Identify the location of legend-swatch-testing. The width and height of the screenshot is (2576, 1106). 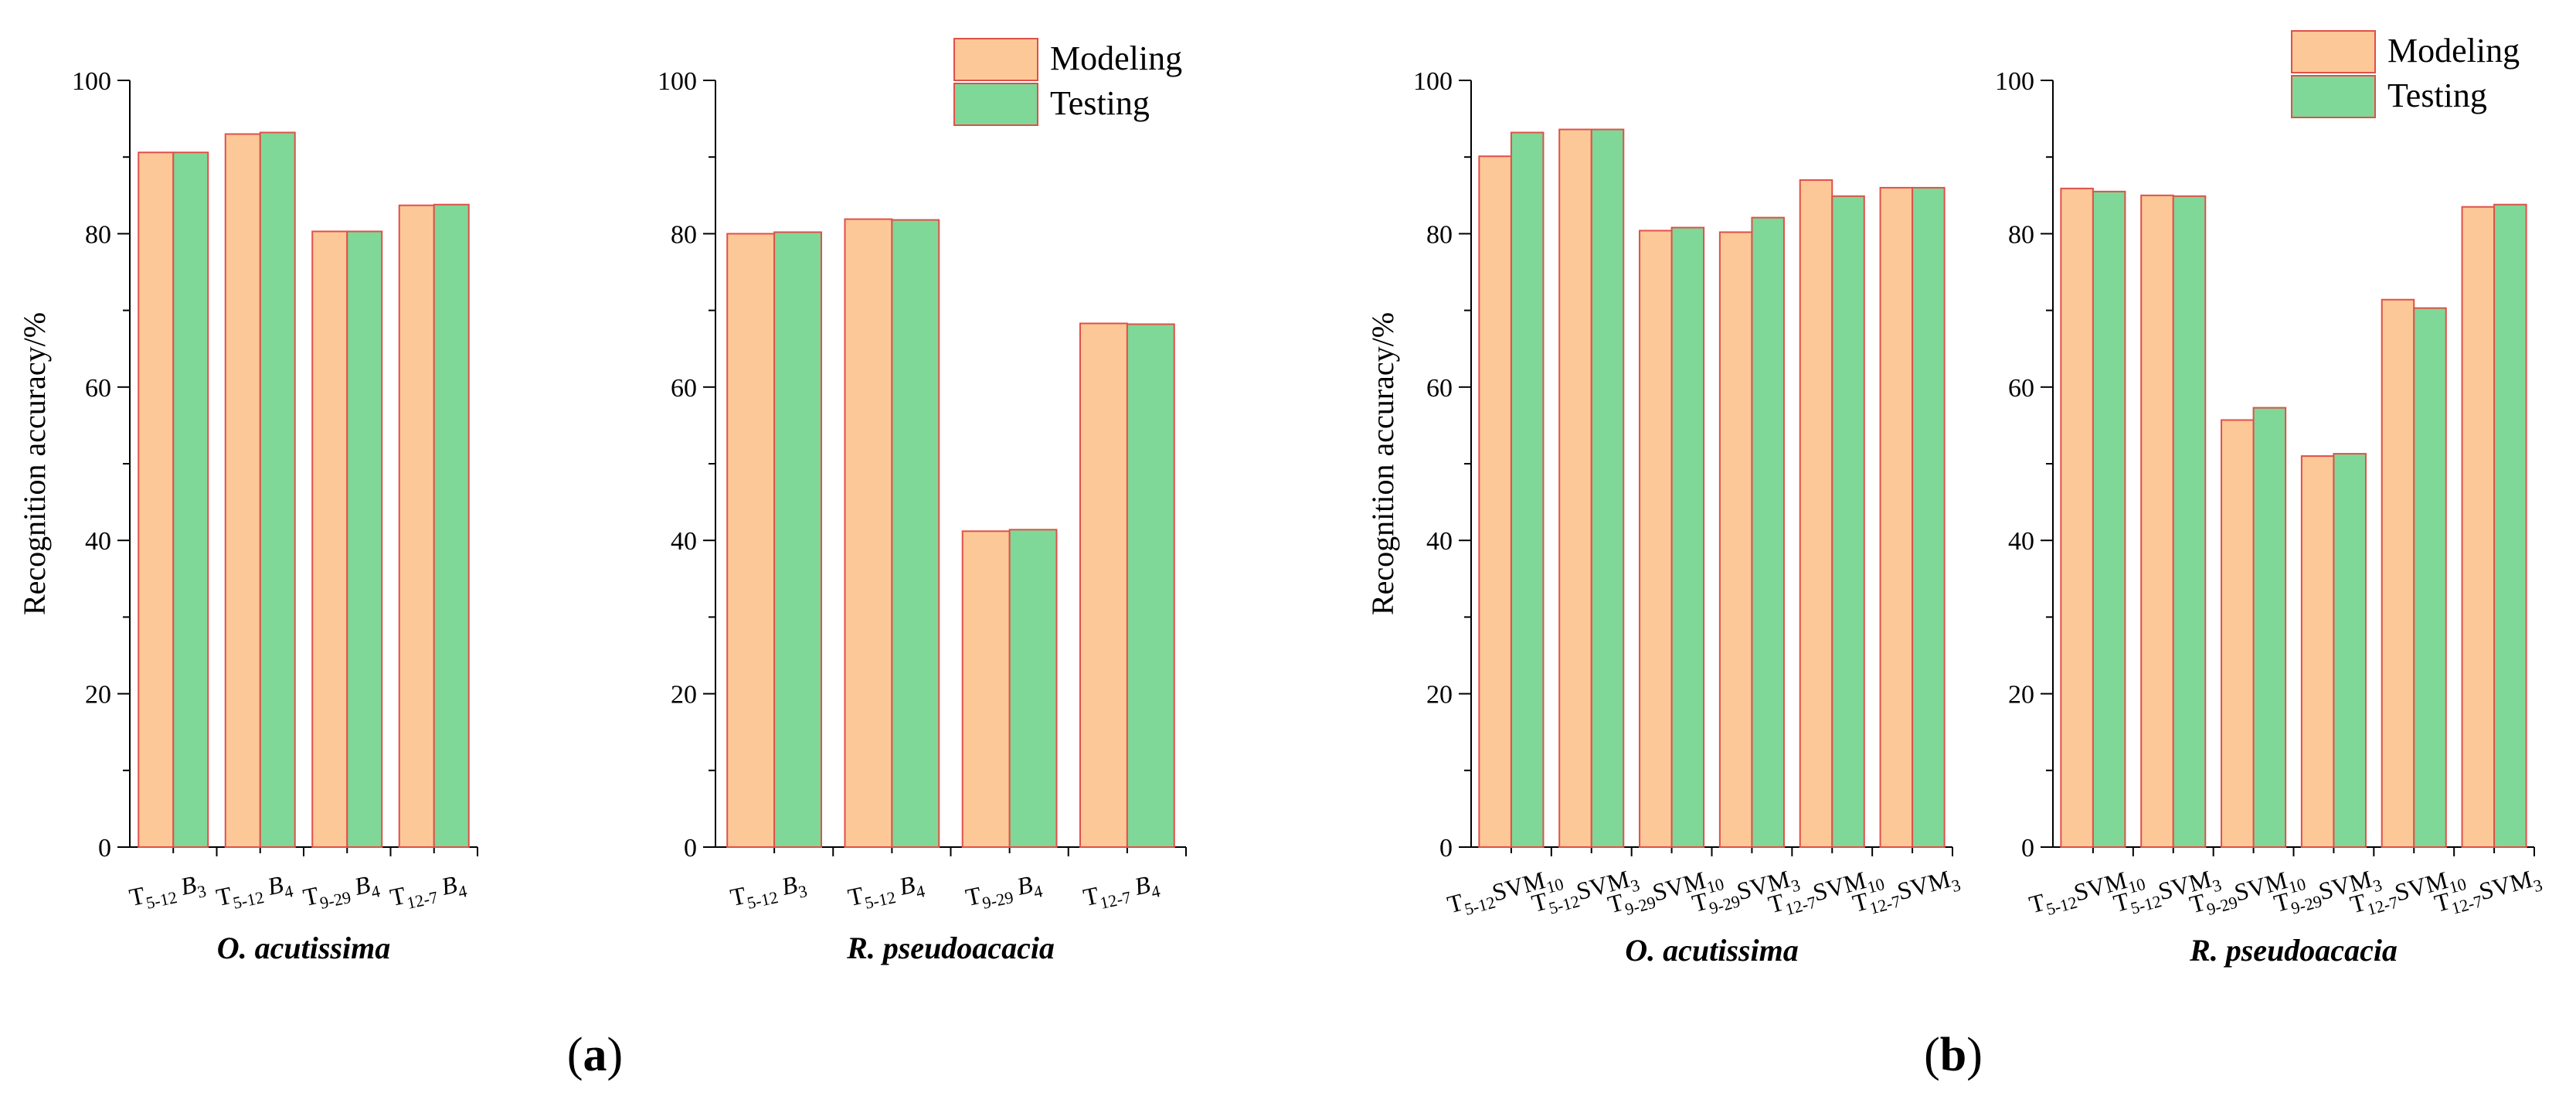
(2333, 96).